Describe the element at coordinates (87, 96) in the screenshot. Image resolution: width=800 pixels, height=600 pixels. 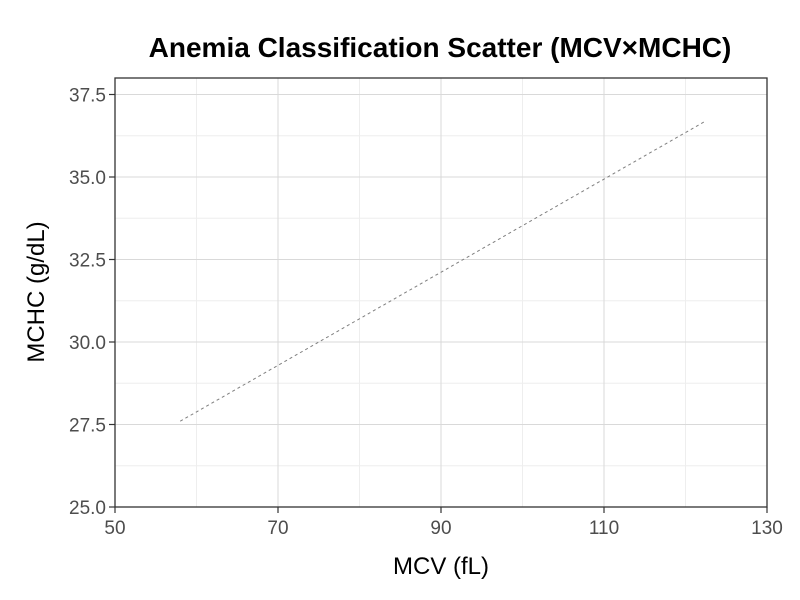
I see `y-tick-label: 37.5` at that location.